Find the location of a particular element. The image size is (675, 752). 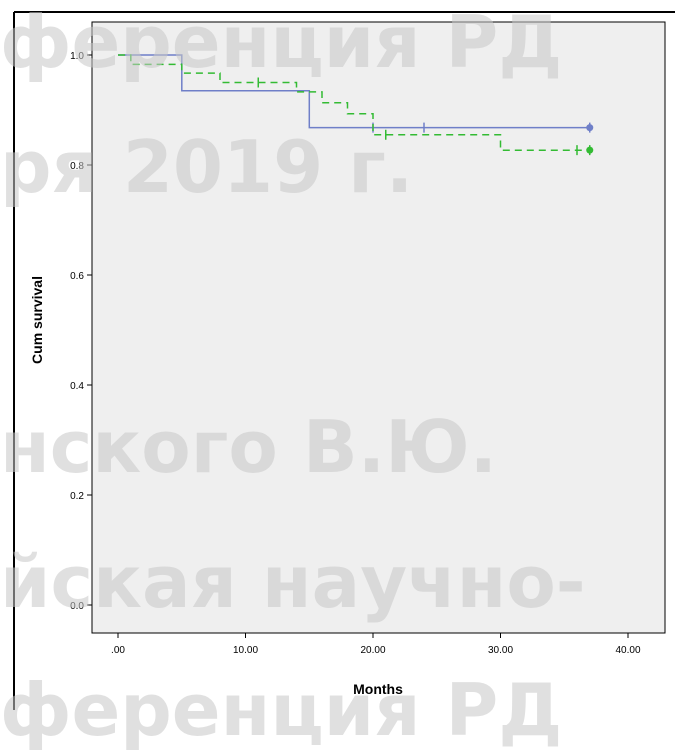

series-layer is located at coordinates (356, 105).